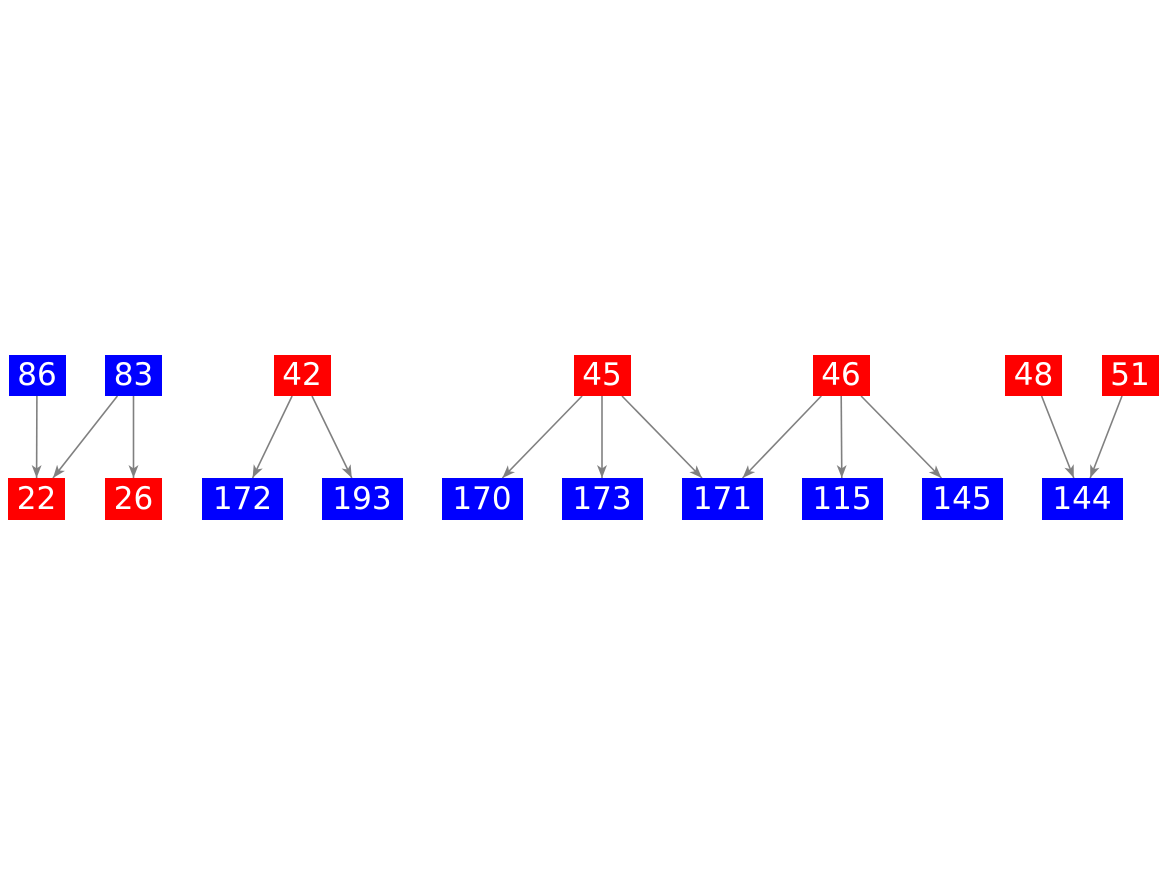  Describe the element at coordinates (962, 499) in the screenshot. I see `graph-node-145: 145` at that location.